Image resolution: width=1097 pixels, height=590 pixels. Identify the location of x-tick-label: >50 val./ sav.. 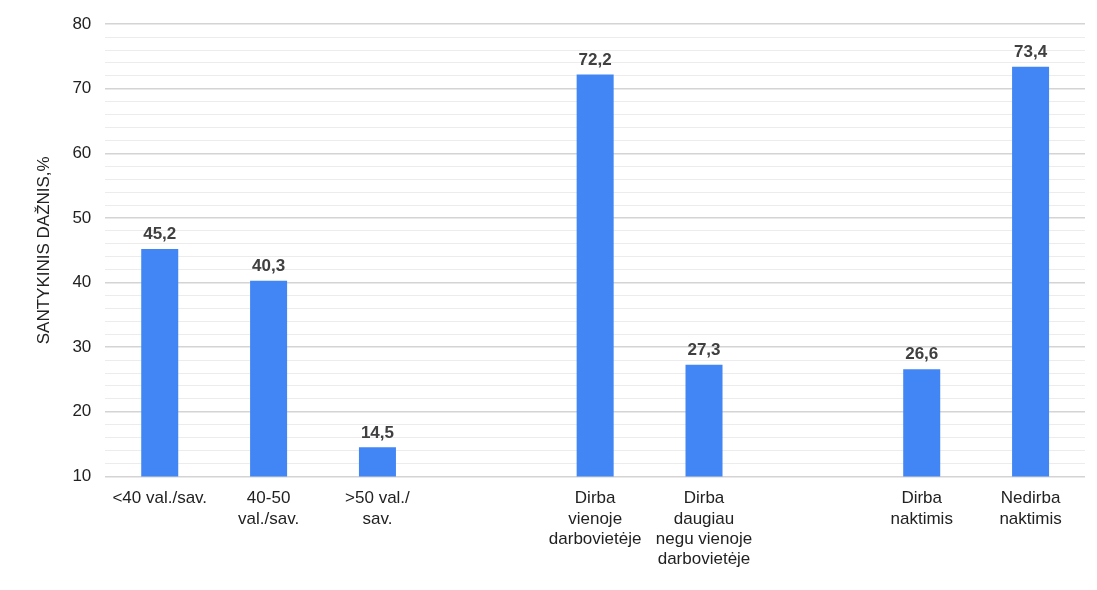
(378, 508).